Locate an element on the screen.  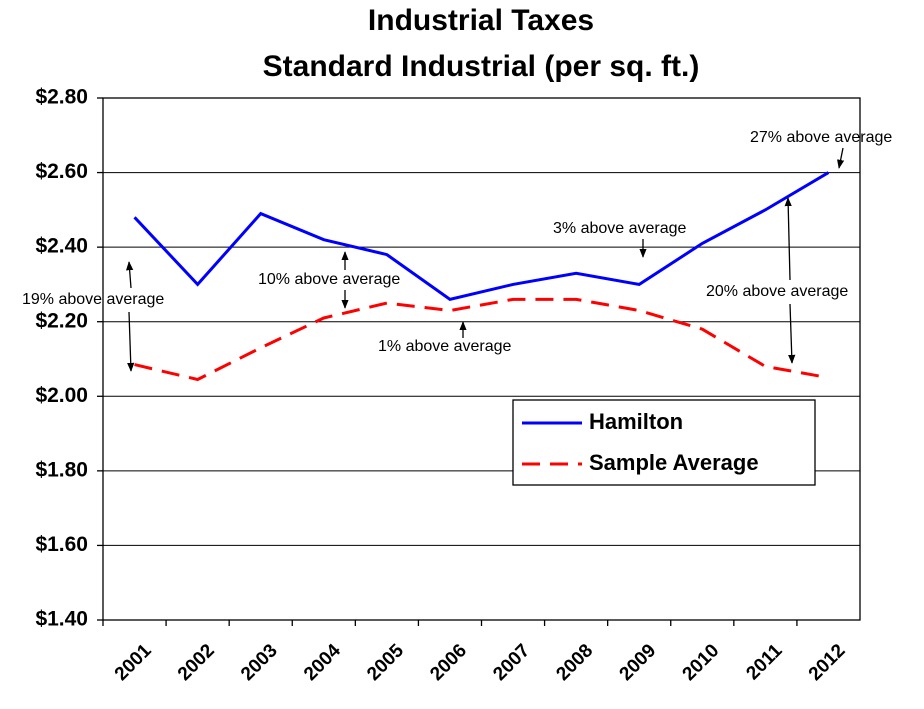
y-tick-label: $1.40 is located at coordinates (61, 619).